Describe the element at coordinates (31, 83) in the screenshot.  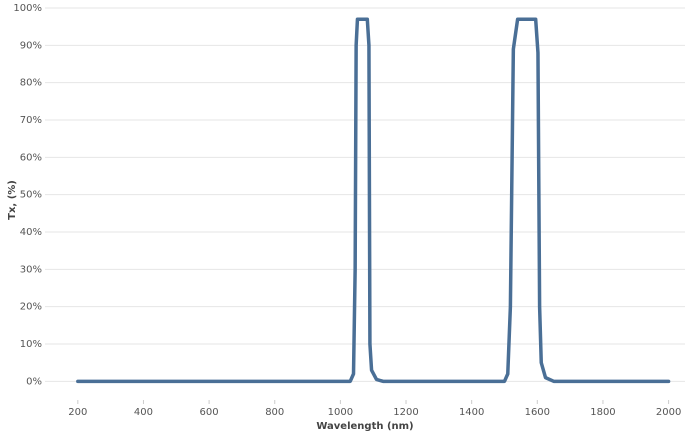
I see `y-tick-label: 80%` at that location.